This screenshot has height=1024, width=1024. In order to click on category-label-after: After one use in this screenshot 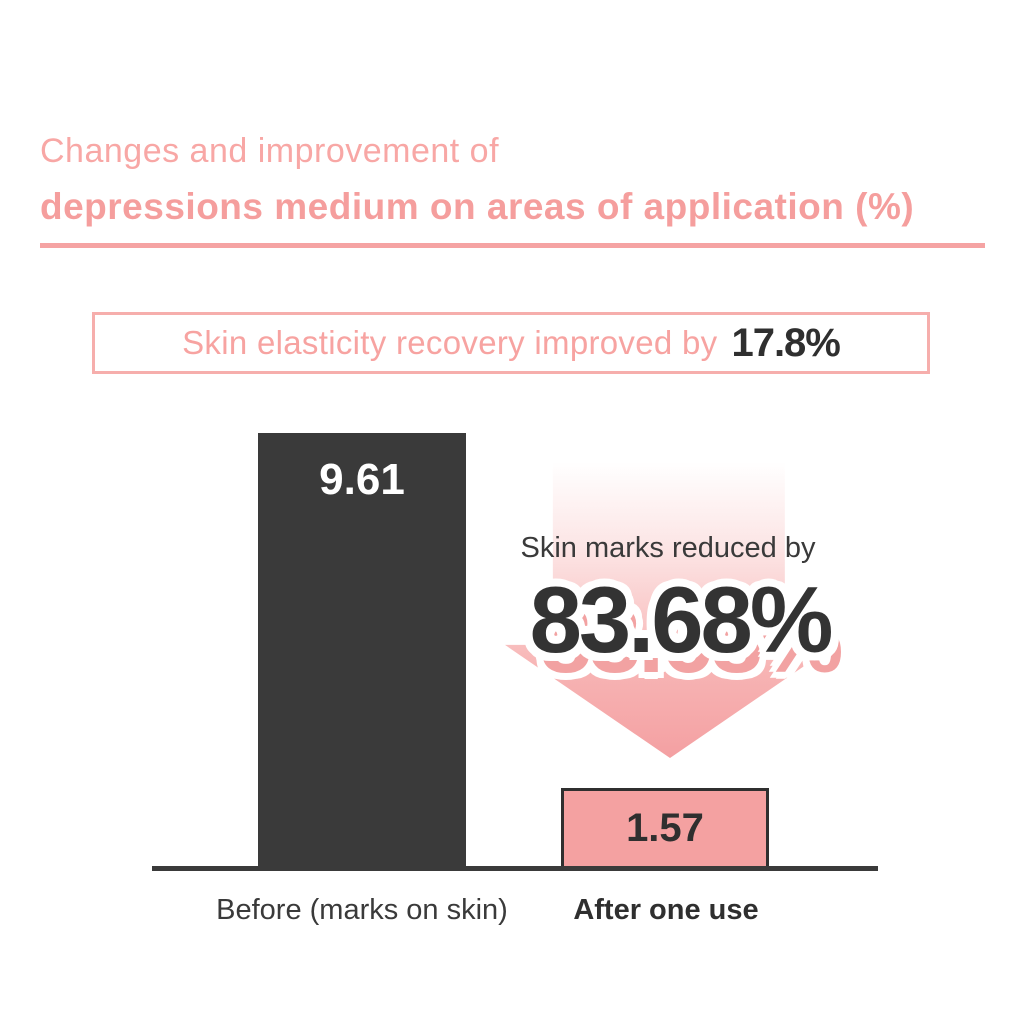, I will do `click(666, 910)`.